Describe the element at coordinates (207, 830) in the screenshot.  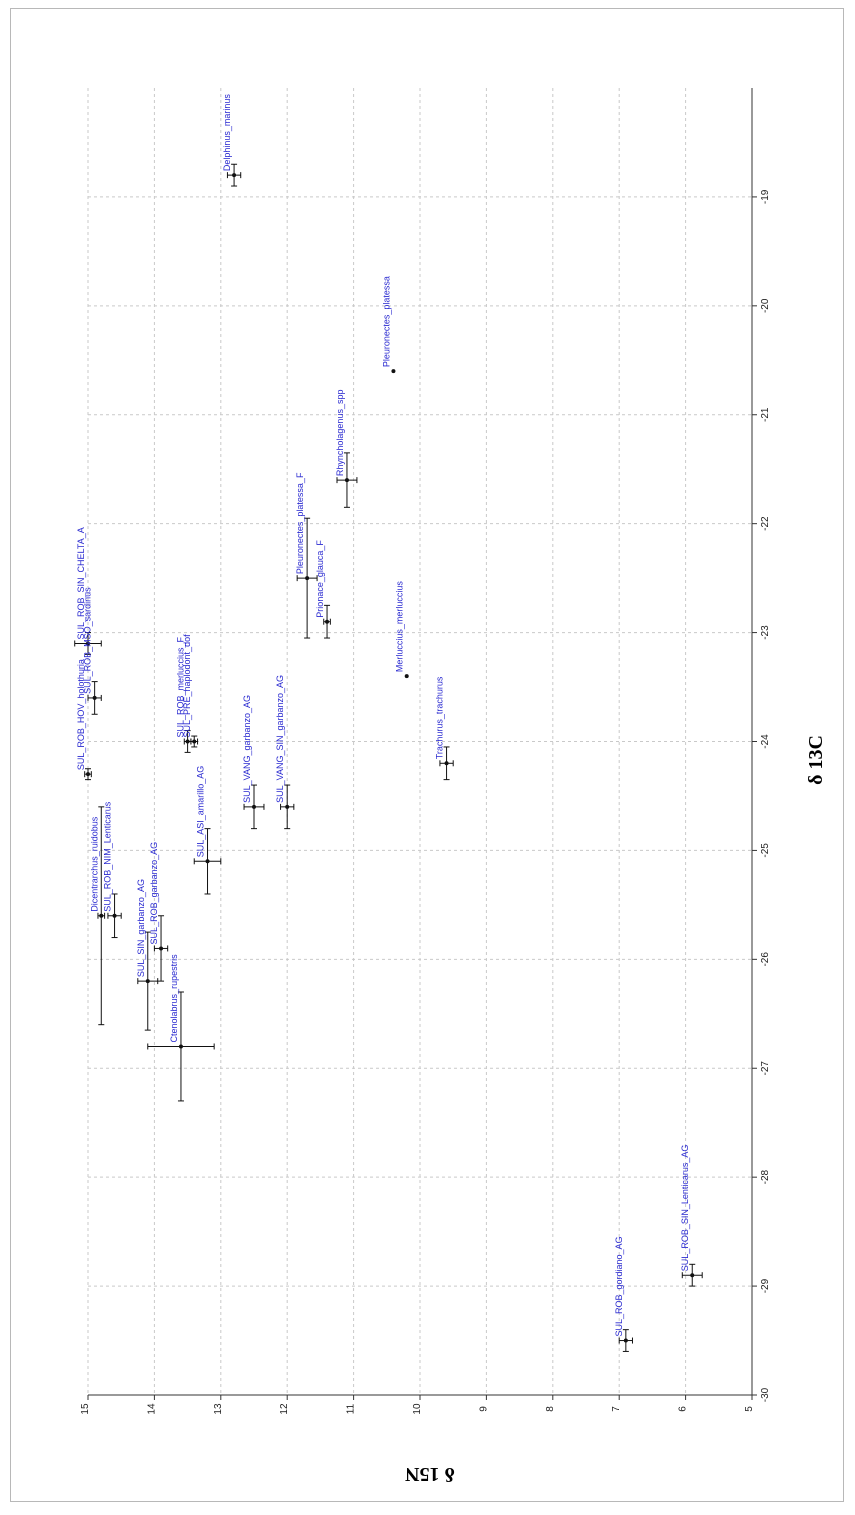
I see `data-point-group: SUL_ASI_amarillo_AG` at that location.